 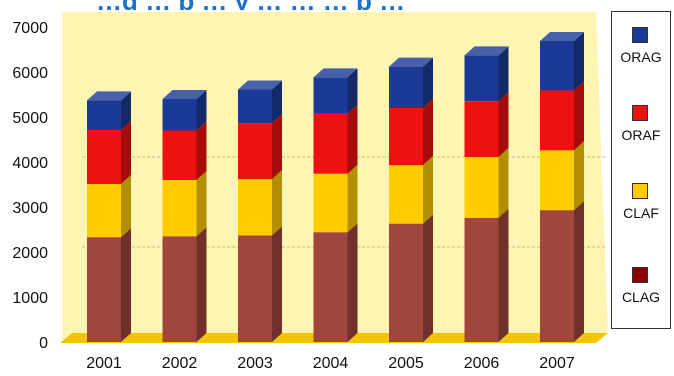 What do you see at coordinates (260, 85) in the screenshot?
I see `bar-top-2003` at bounding box center [260, 85].